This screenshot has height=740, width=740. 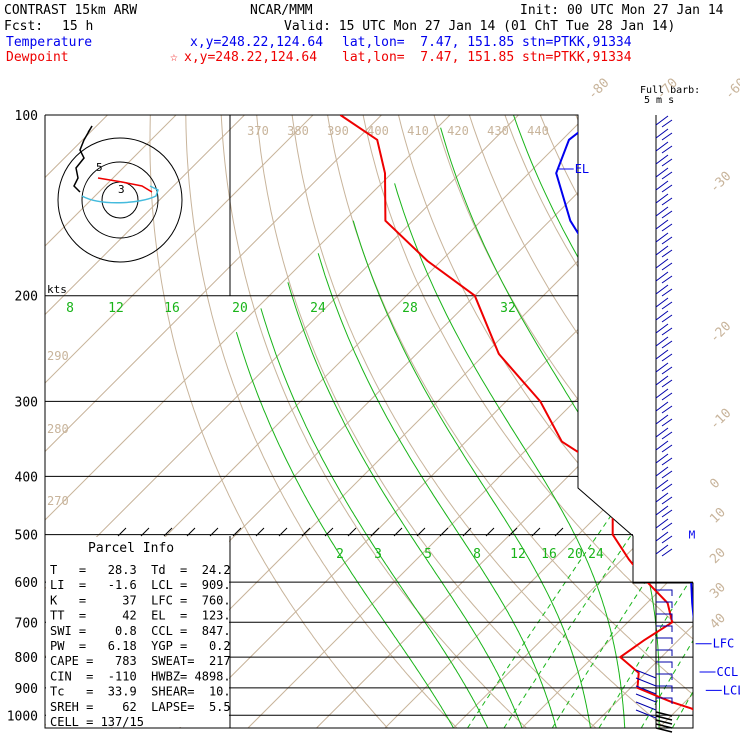 What do you see at coordinates (458, 131) in the screenshot?
I see `theta-label: 420` at bounding box center [458, 131].